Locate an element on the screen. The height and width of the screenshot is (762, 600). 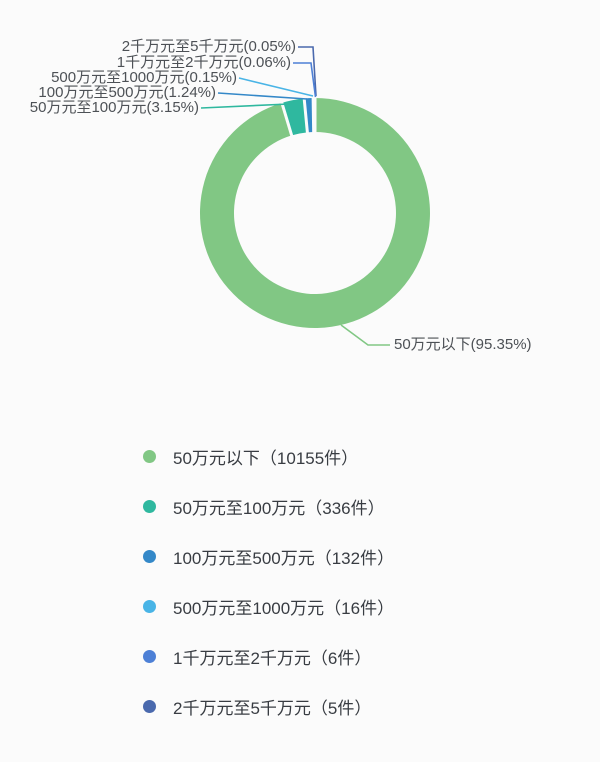
legend-item-1qw-2qw: 1千万元至2千万元（6件） is located at coordinates (268, 656).